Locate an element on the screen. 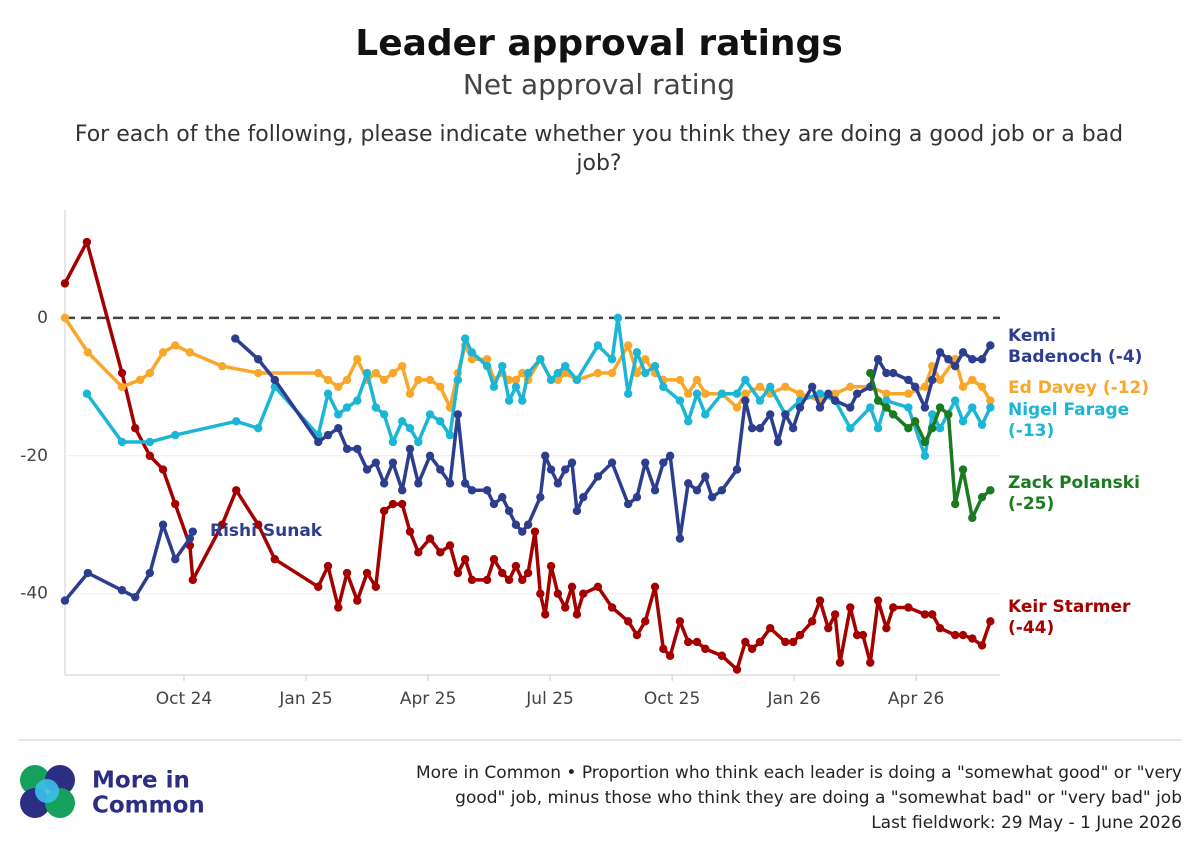 The height and width of the screenshot is (855, 1199). x-tick-label: Apr 25 is located at coordinates (428, 699).